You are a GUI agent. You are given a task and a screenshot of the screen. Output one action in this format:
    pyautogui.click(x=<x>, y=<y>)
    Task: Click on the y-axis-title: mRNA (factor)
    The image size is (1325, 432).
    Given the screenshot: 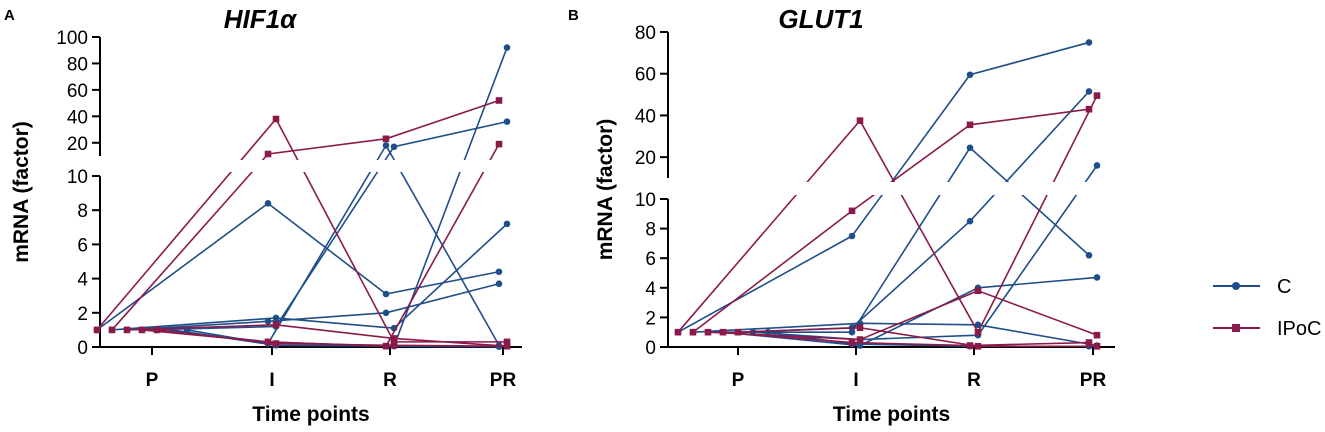 What is the action you would take?
    pyautogui.click(x=605, y=190)
    